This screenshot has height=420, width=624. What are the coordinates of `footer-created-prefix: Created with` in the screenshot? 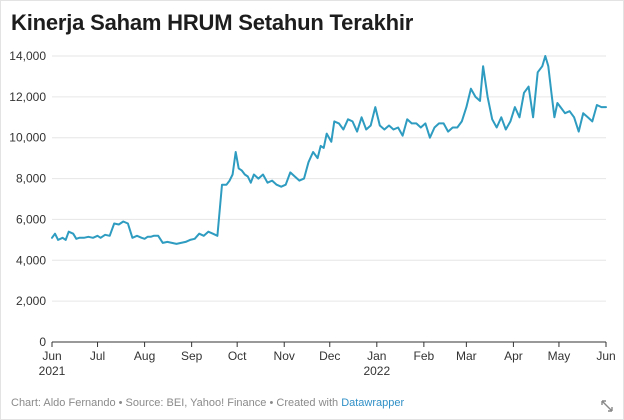 It's located at (309, 403).